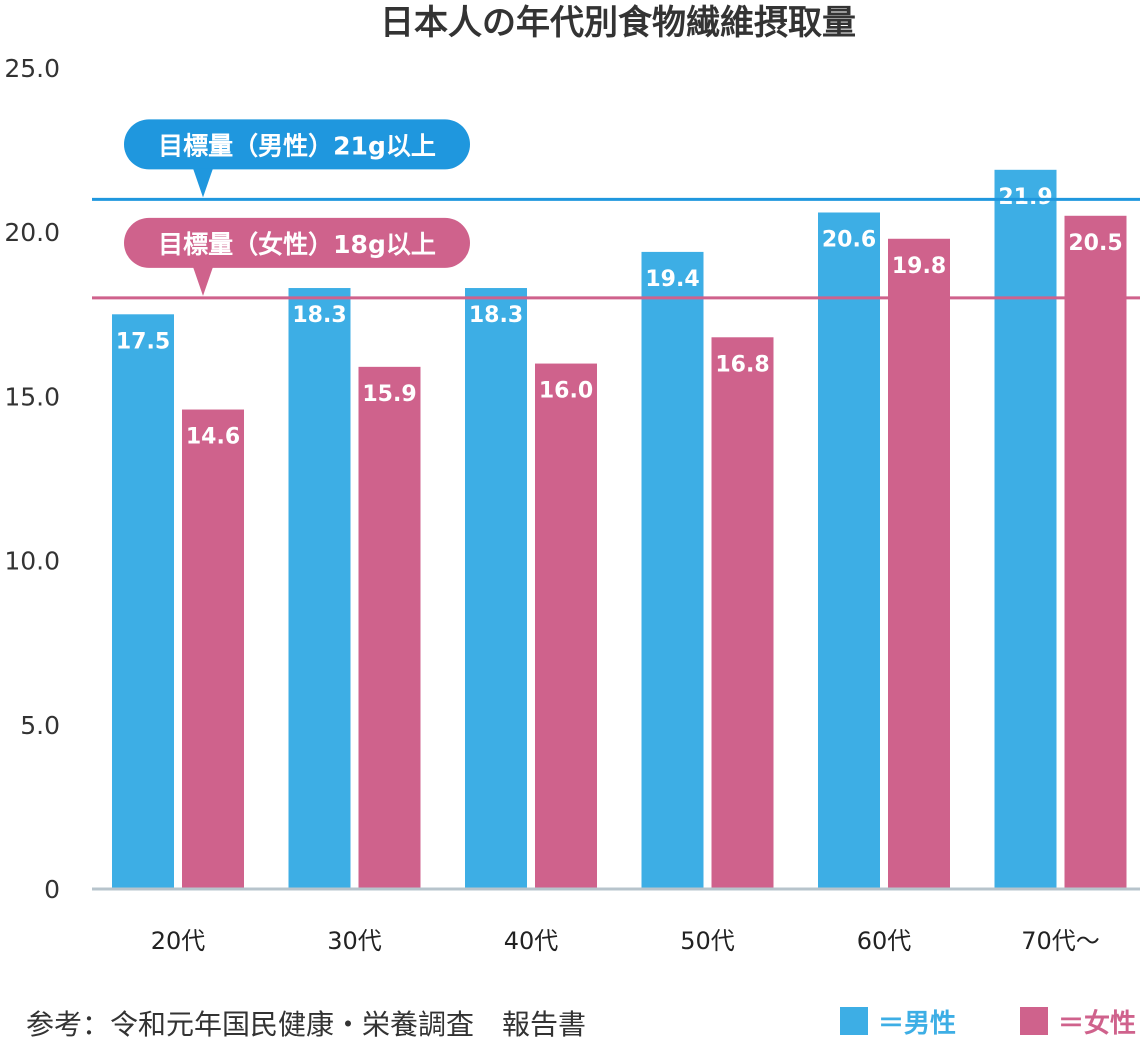 The image size is (1140, 1043). Describe the element at coordinates (32, 479) in the screenshot. I see `y-axis-ticks: 0 5.0 10.0 15.0 20.0 25.0` at that location.